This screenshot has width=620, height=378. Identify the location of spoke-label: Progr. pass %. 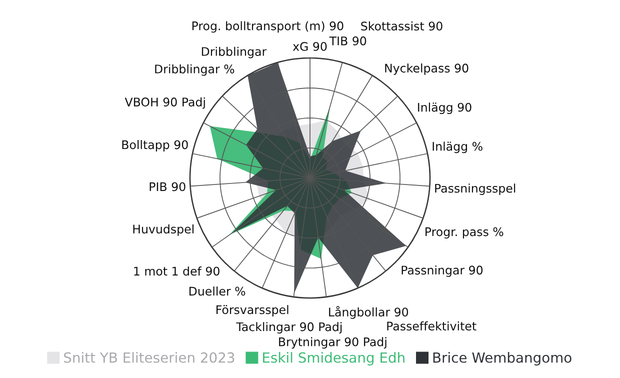
(465, 232).